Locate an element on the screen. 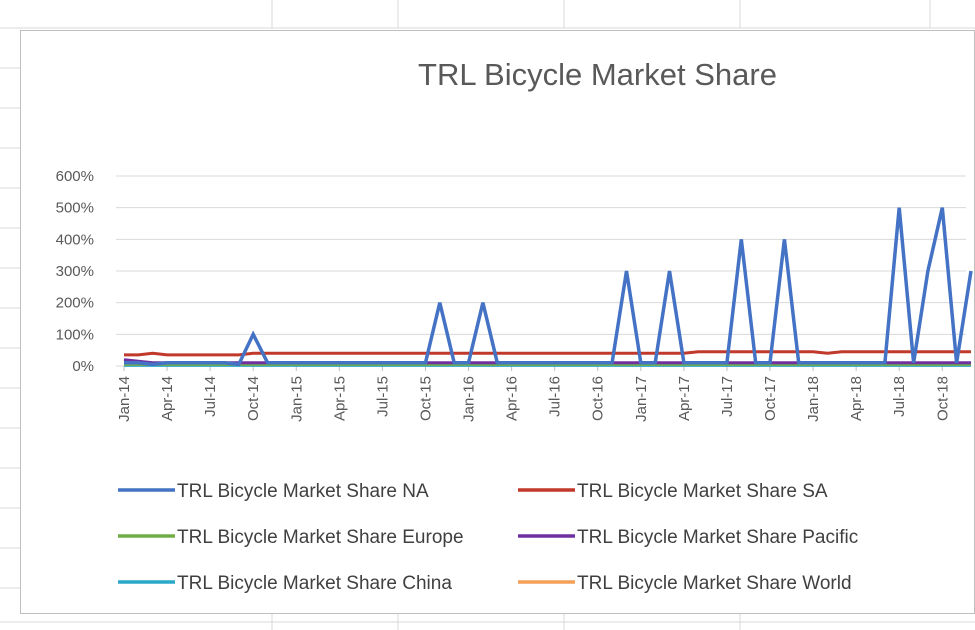 This screenshot has width=975, height=630. x-tick-label: Jul-14 is located at coordinates (210, 396).